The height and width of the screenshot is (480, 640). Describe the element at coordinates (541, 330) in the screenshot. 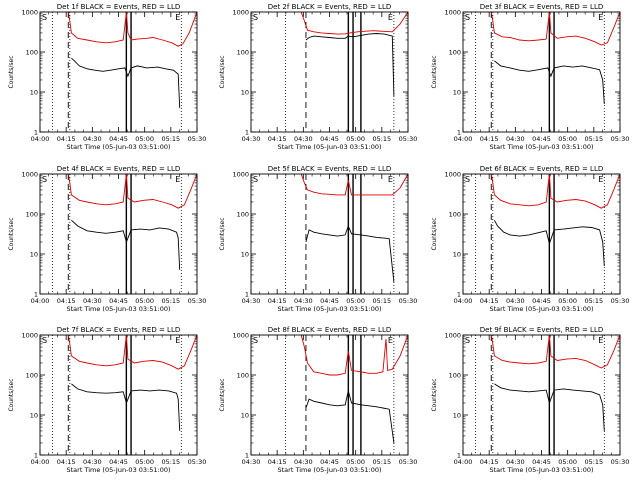

I see `chart-title: Det 9f BLACK = Events, RED = LLD` at that location.